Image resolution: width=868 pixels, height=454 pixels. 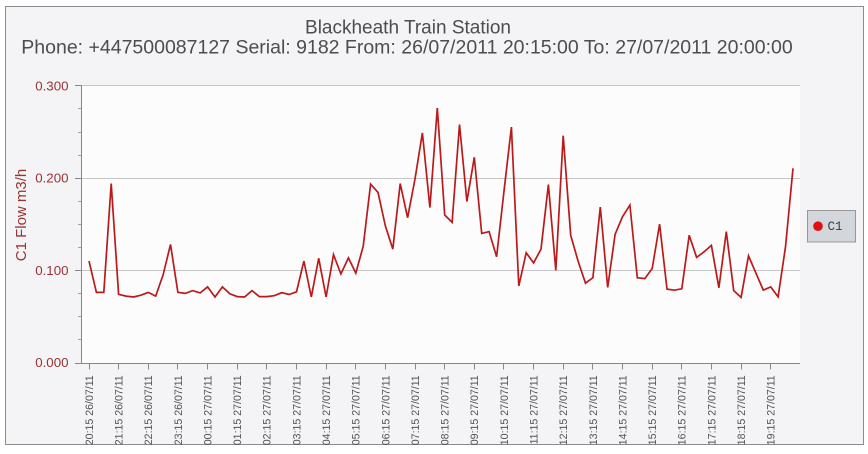 I want to click on svg-text: 23:15 26/07/11, so click(x=179, y=410).